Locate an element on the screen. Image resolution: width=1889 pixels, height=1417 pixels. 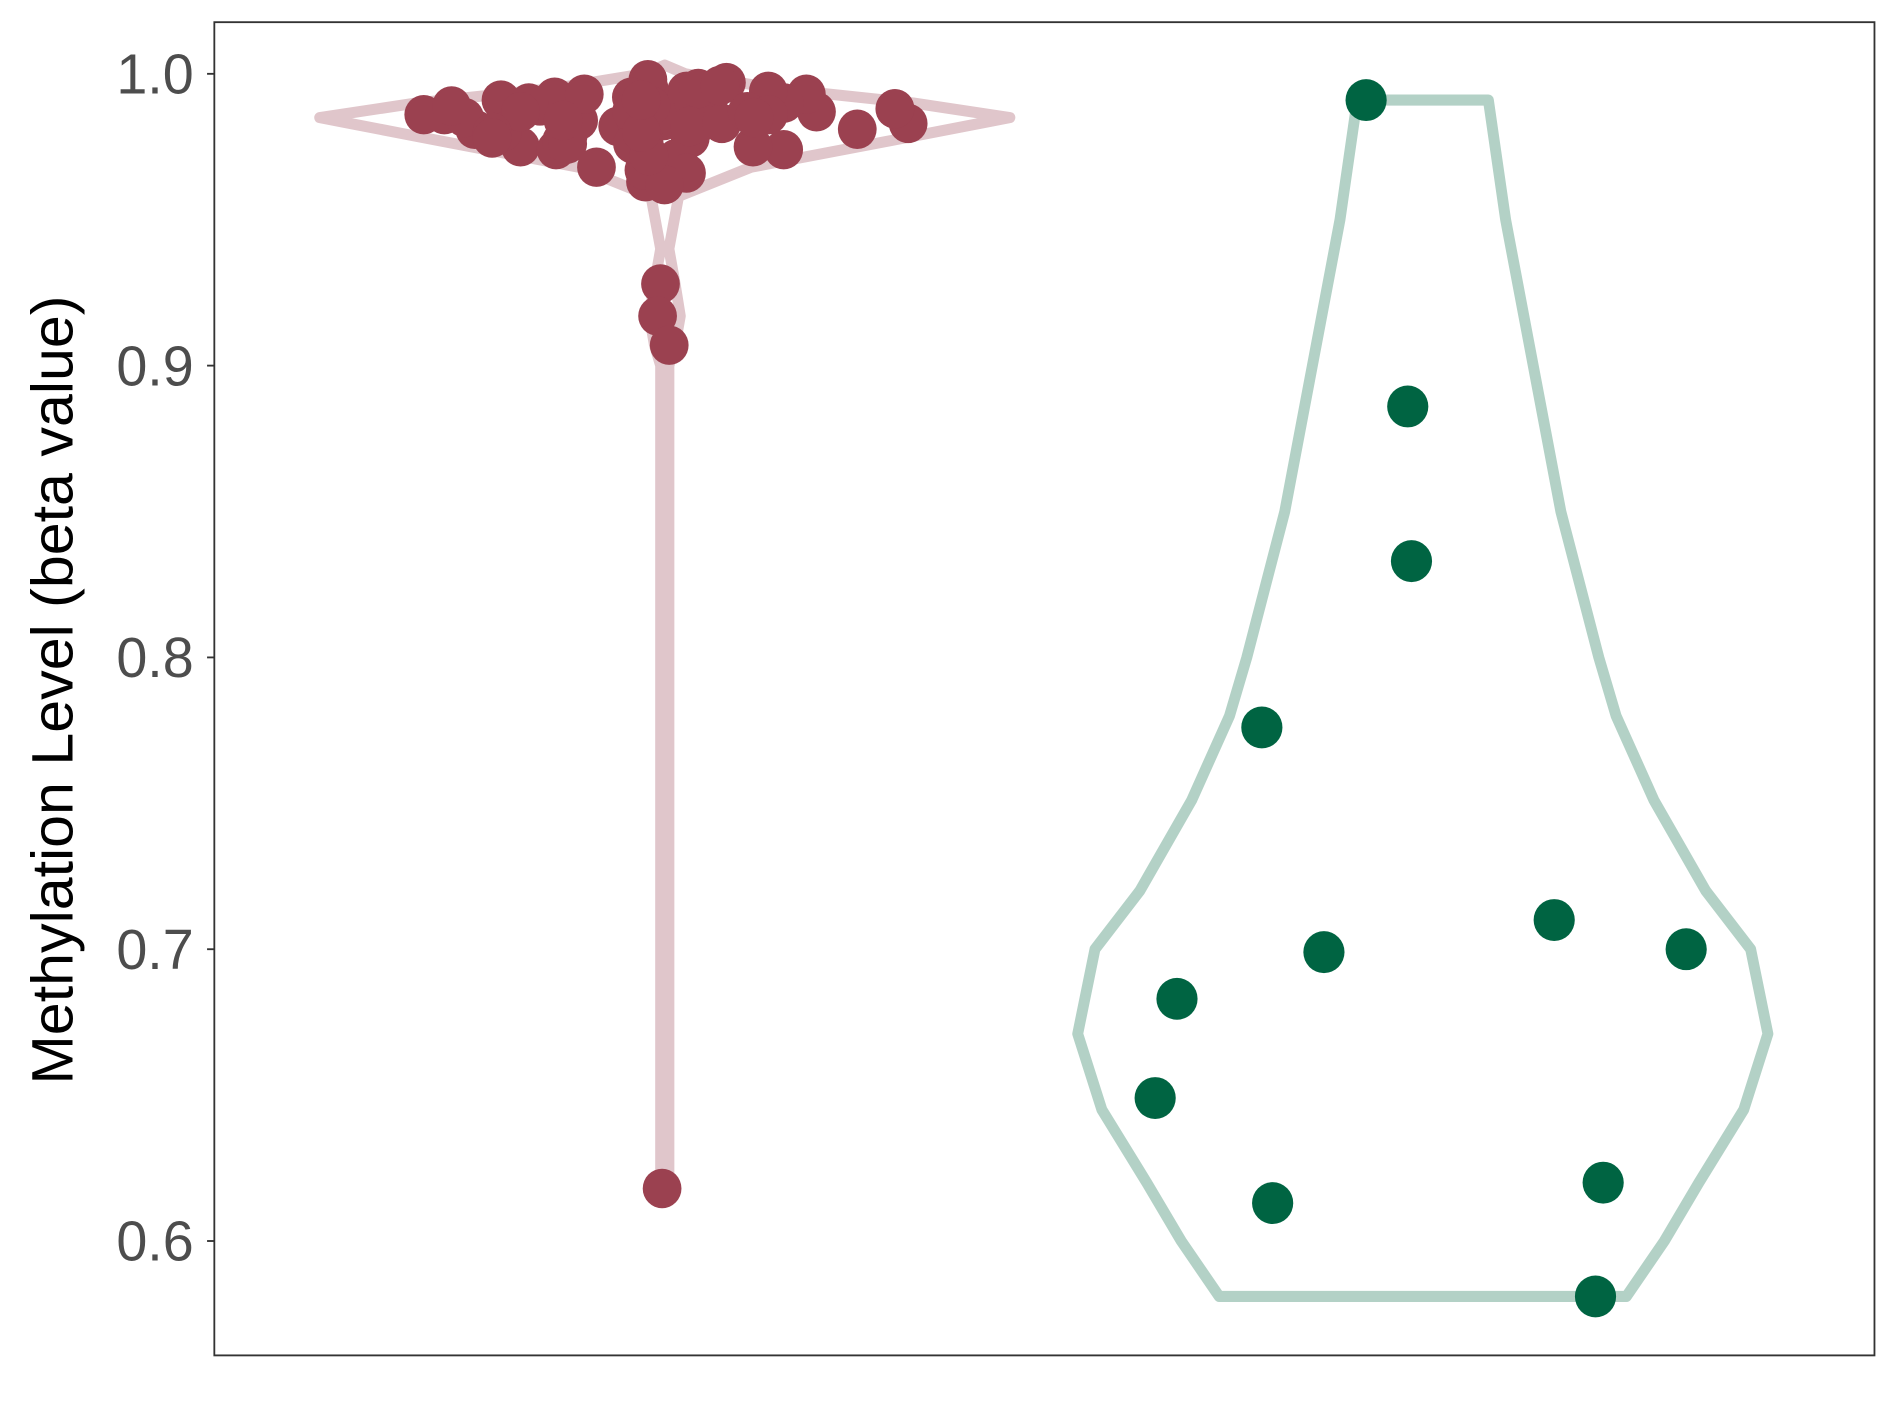
y-tick-label: 0.7 is located at coordinates (154, 949).